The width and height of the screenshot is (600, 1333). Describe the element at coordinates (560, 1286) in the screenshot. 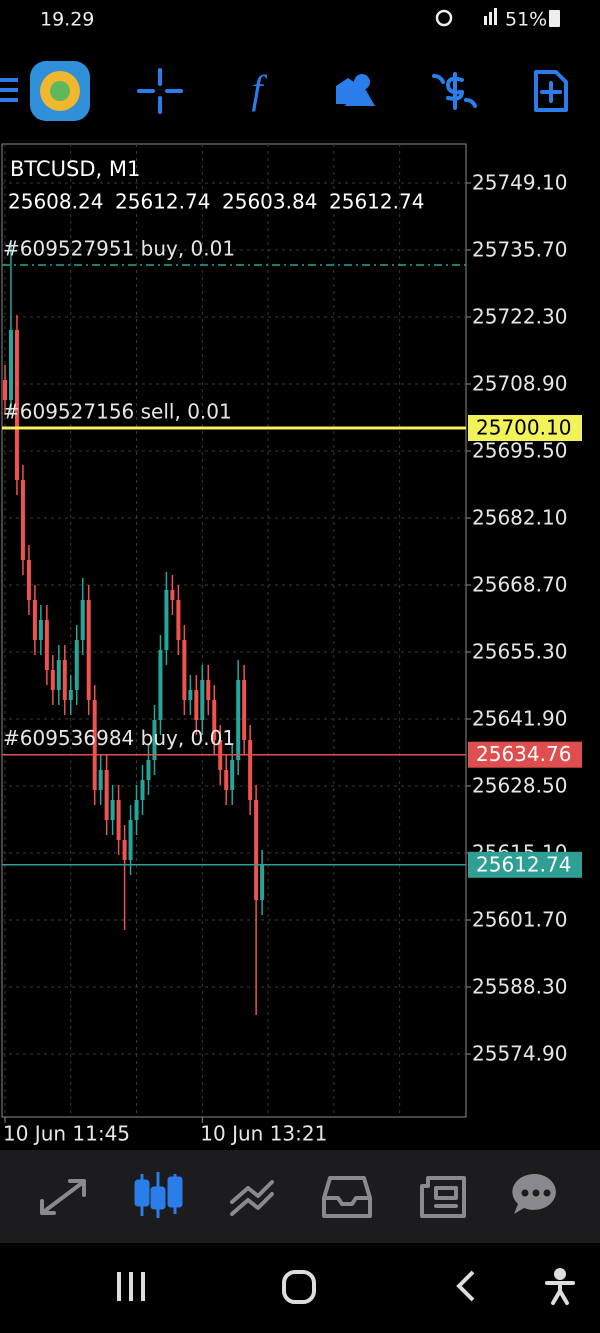

I see `accessibility-button` at that location.